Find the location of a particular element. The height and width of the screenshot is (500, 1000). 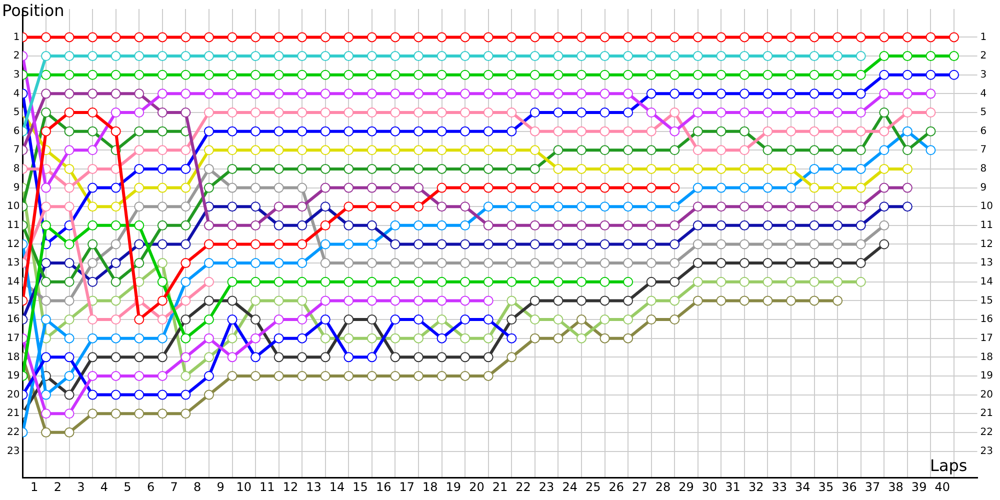

y2-tick-label: 6 is located at coordinates (983, 131).